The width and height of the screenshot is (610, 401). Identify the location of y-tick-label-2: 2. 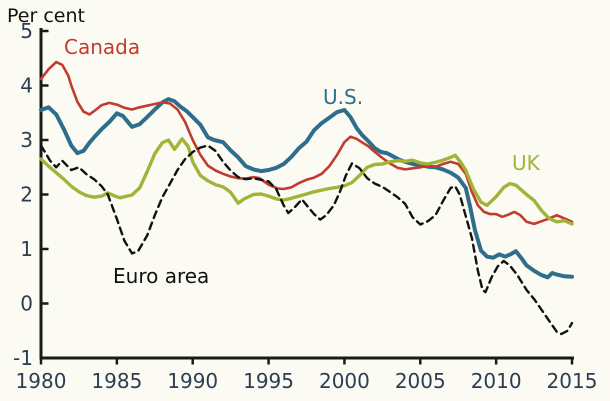
(26, 195).